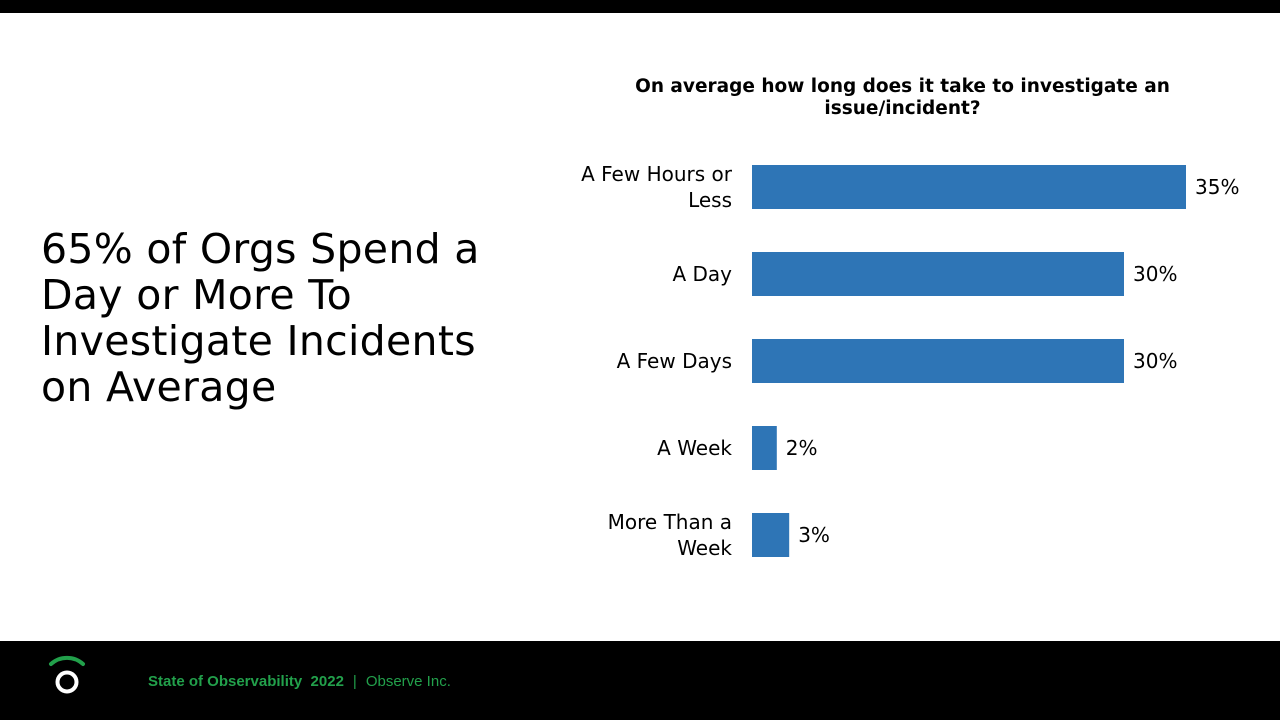 The height and width of the screenshot is (720, 1280). I want to click on category-label: More Than a Week, so click(670, 535).